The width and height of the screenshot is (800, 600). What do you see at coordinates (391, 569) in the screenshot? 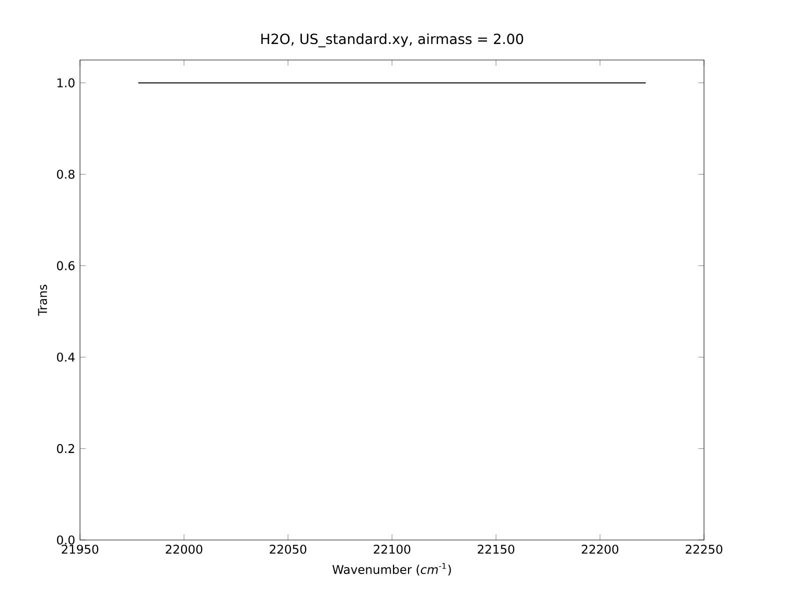
I see `x-axis-title: Wavenumber (cm$^{-1}$)` at bounding box center [391, 569].